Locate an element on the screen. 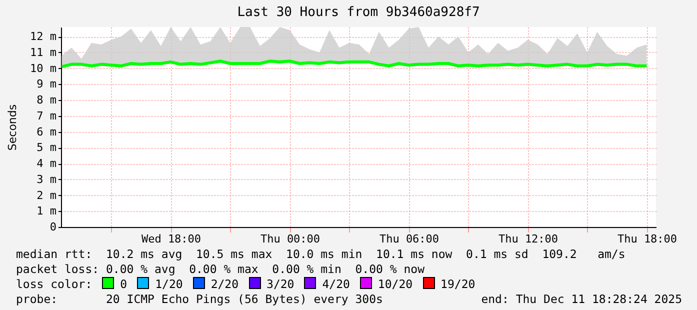 The width and height of the screenshot is (697, 310). y-tick-label: 10 m is located at coordinates (43, 68).